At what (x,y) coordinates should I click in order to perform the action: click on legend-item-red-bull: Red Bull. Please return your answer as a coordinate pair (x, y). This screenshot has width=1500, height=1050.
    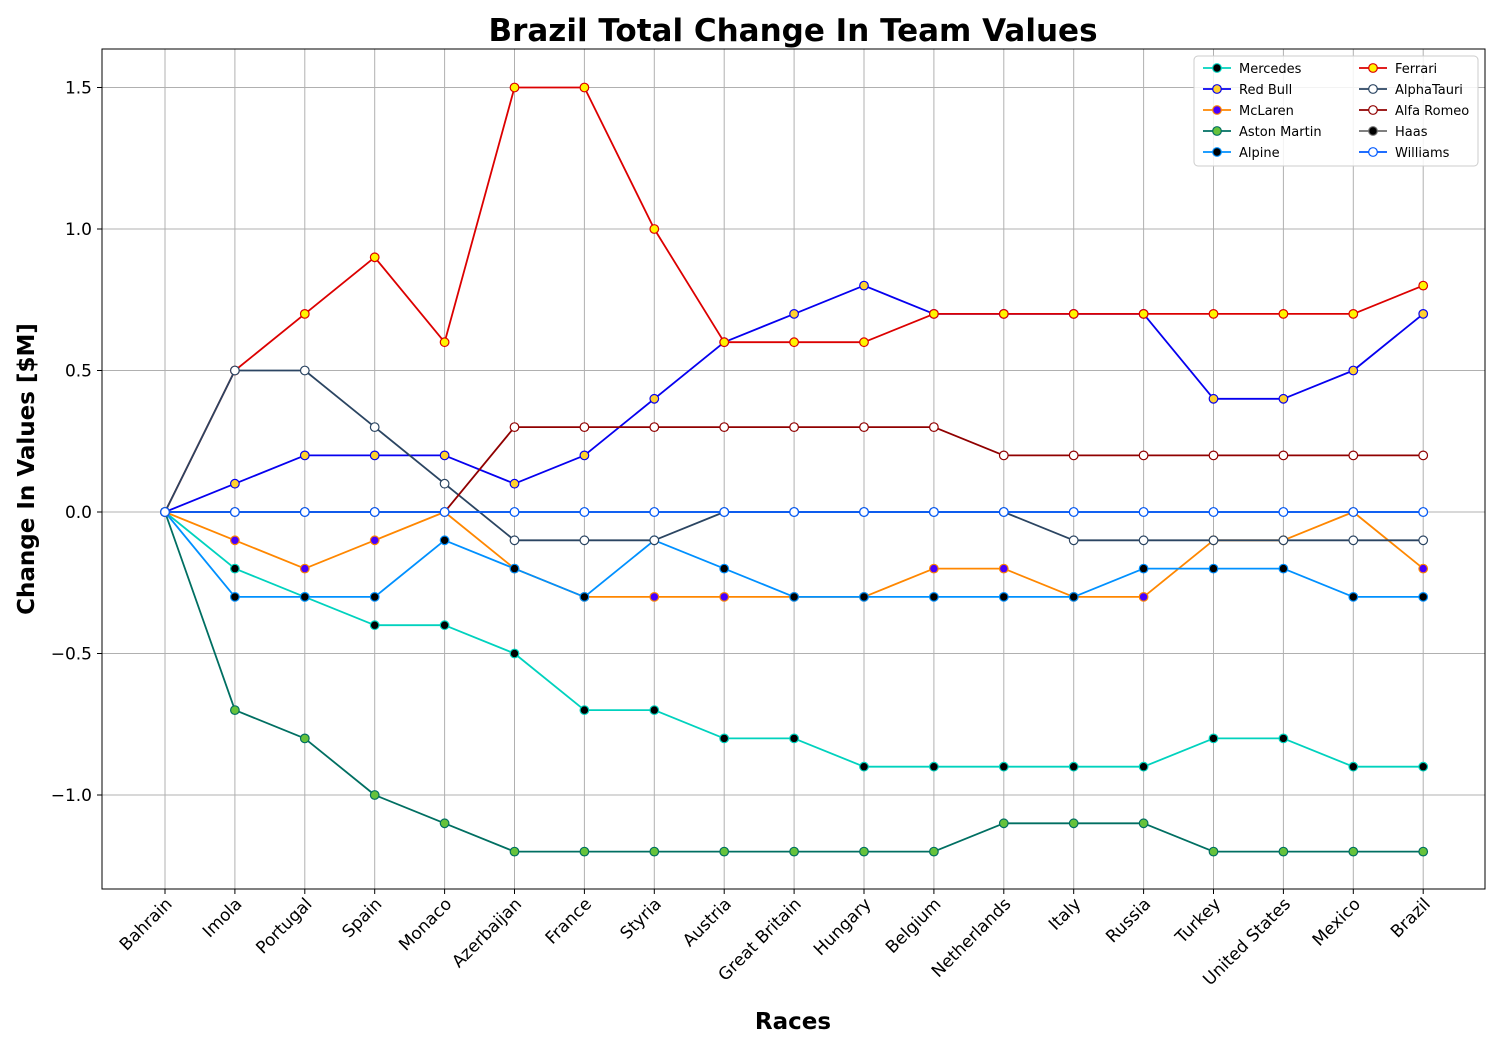
    Looking at the image, I should click on (1247, 90).